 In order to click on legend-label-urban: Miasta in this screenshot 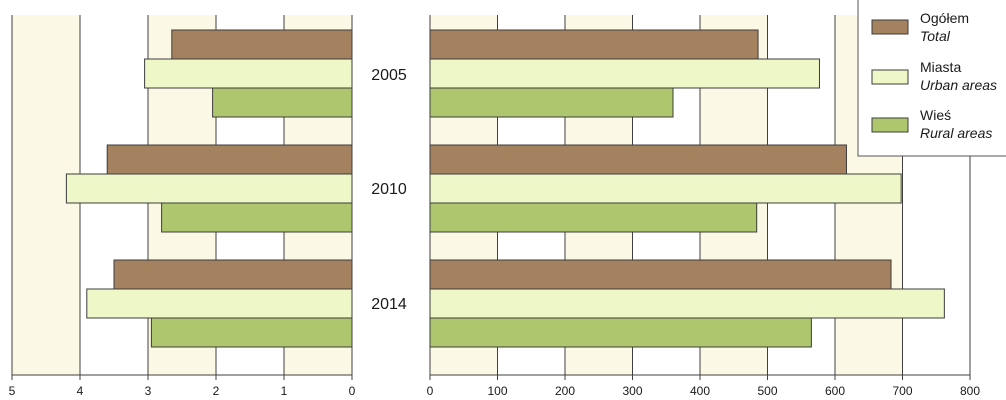, I will do `click(940, 67)`.